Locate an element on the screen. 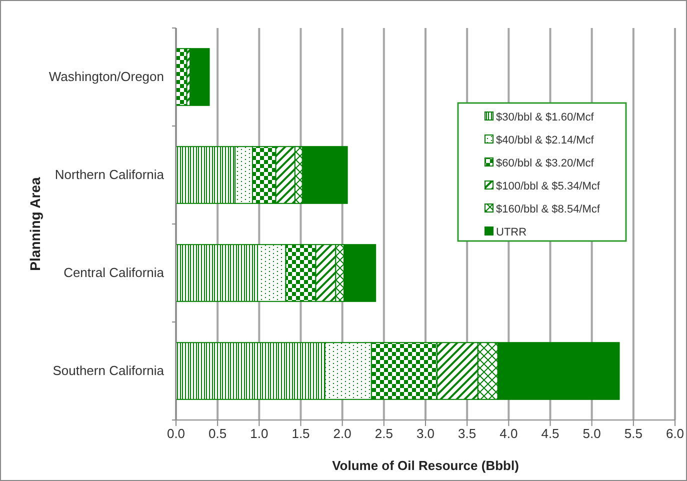 This screenshot has height=481, width=687. x-tick-label: 2.0 is located at coordinates (342, 434).